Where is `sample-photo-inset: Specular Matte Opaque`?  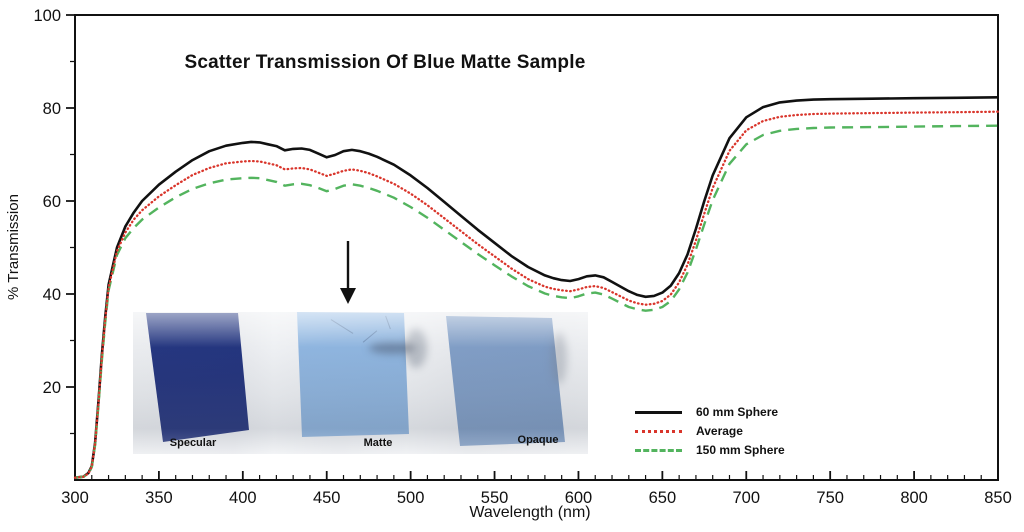 sample-photo-inset: Specular Matte Opaque is located at coordinates (360, 383).